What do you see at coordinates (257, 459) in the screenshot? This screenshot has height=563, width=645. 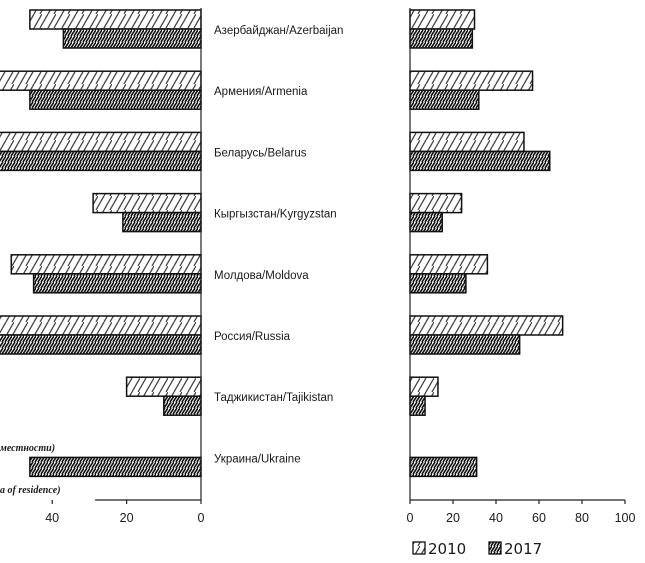 I see `country-label-7: Украина/Ukraine` at bounding box center [257, 459].